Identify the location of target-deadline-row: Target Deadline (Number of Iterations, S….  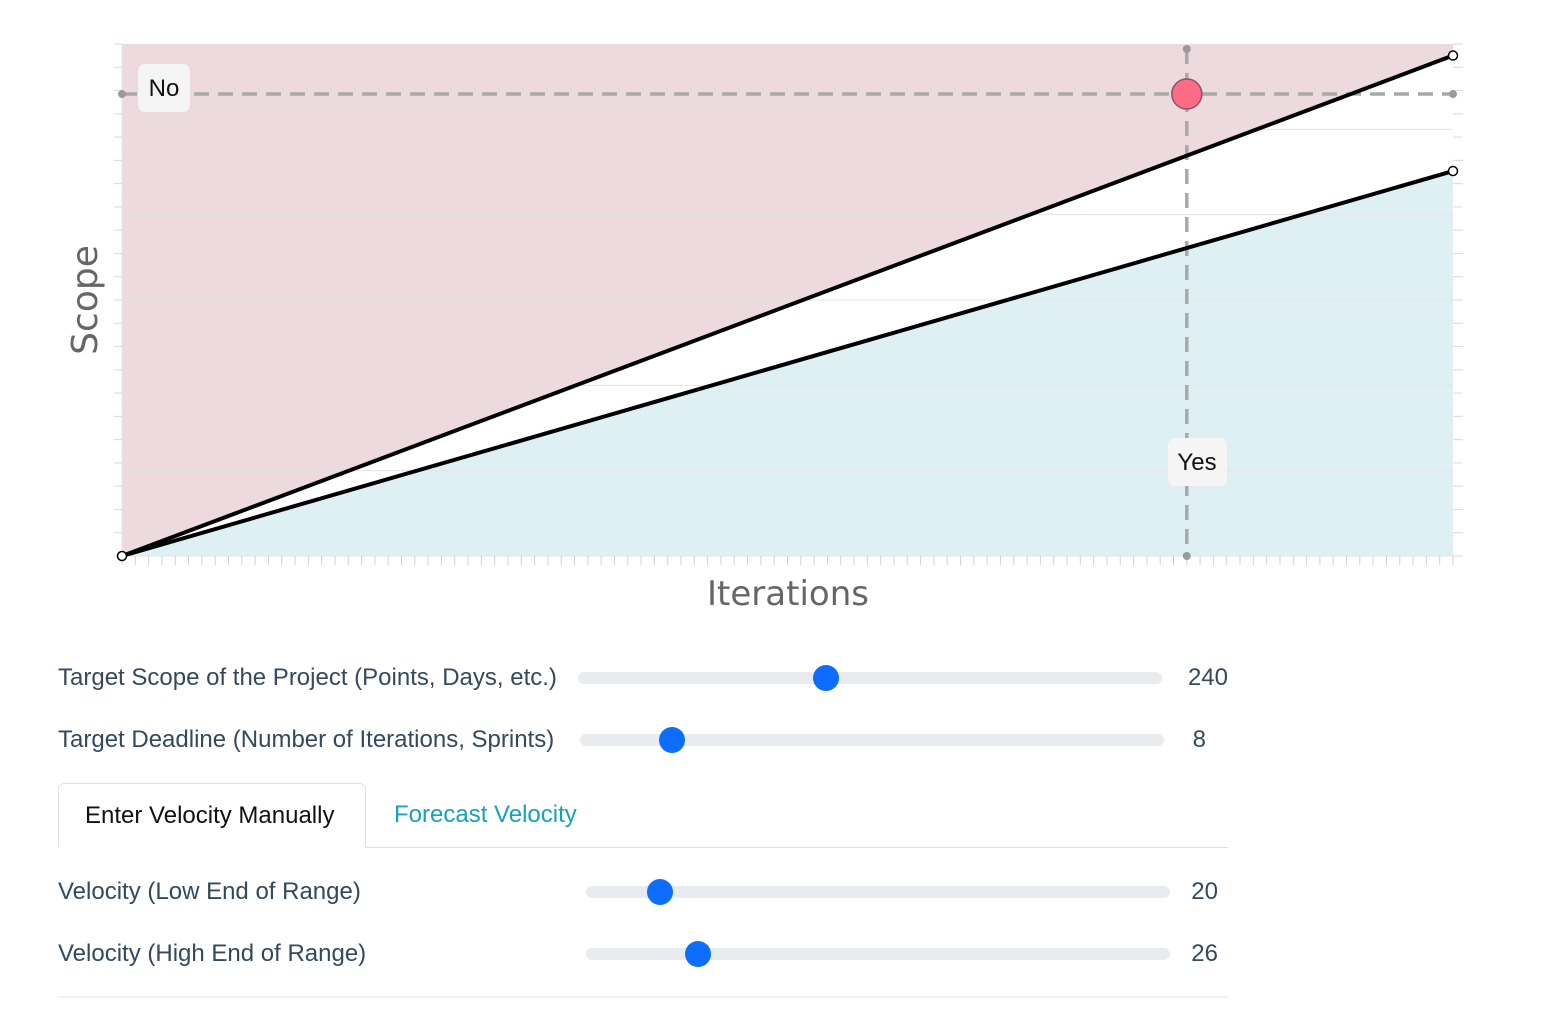
(643, 740).